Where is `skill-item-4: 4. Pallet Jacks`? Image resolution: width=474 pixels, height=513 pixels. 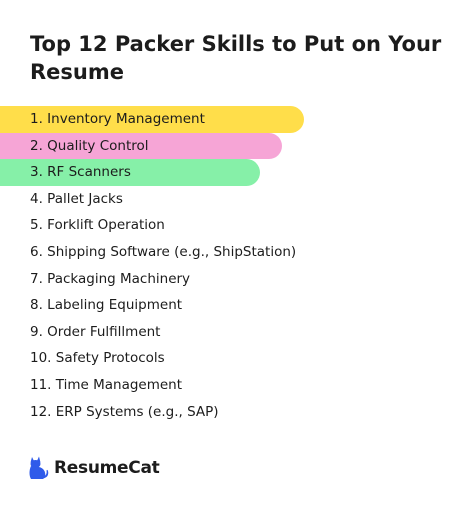
skill-item-4: 4. Pallet Jacks is located at coordinates (76, 198).